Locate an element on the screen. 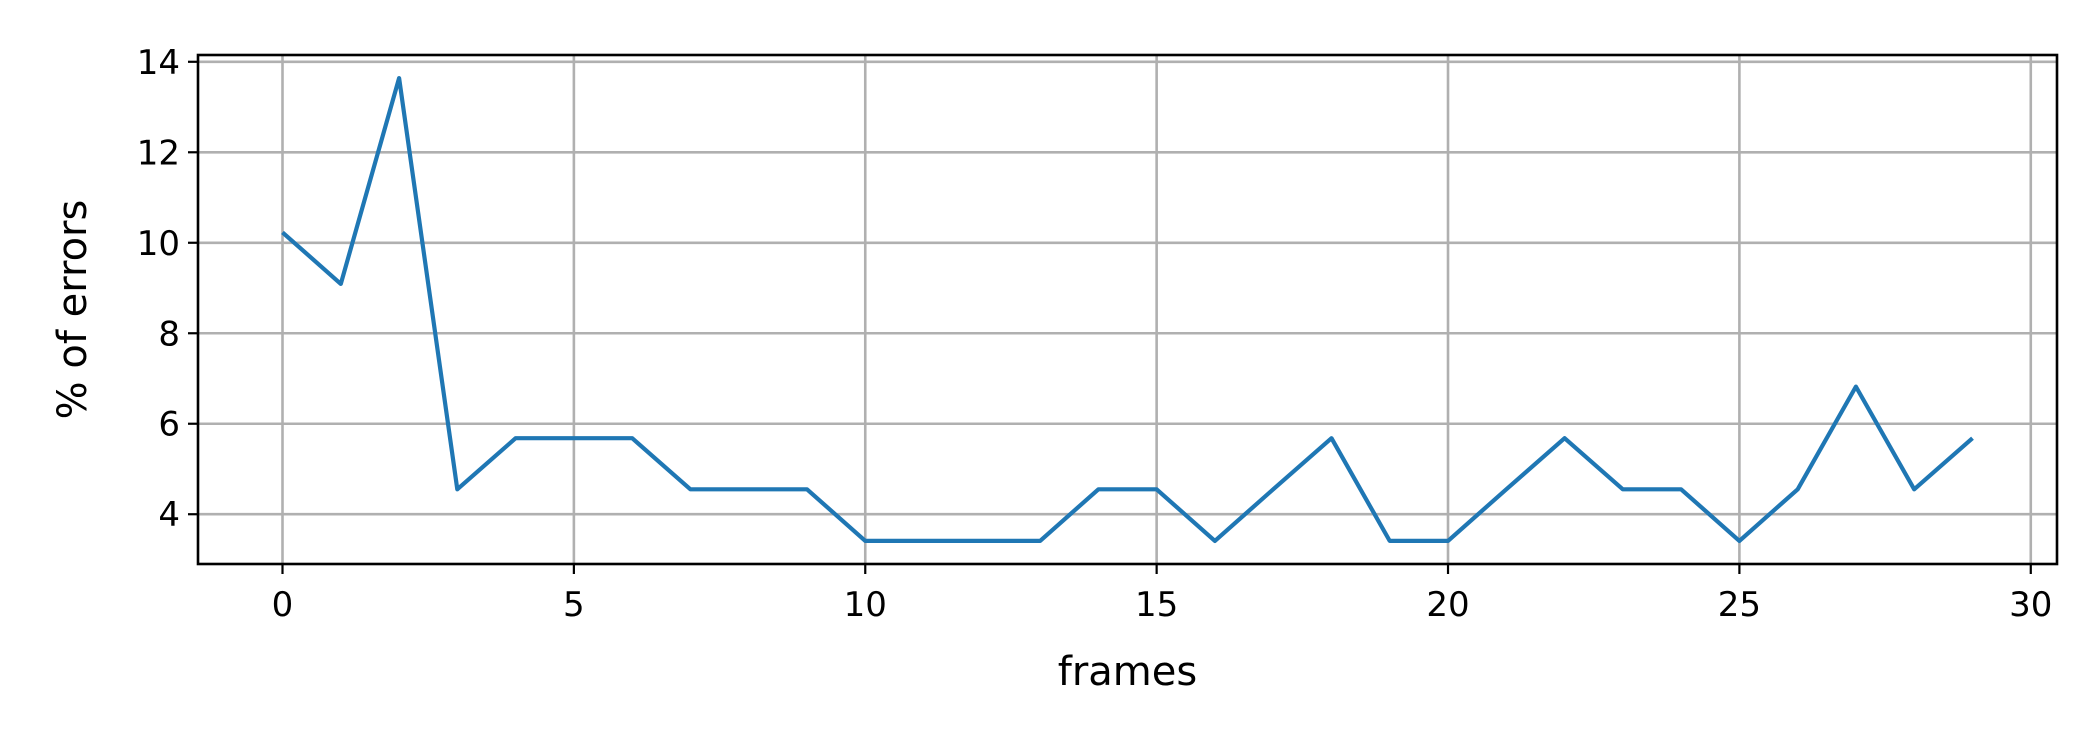 The height and width of the screenshot is (750, 2100). y-axis-title: % of errors is located at coordinates (73, 310).